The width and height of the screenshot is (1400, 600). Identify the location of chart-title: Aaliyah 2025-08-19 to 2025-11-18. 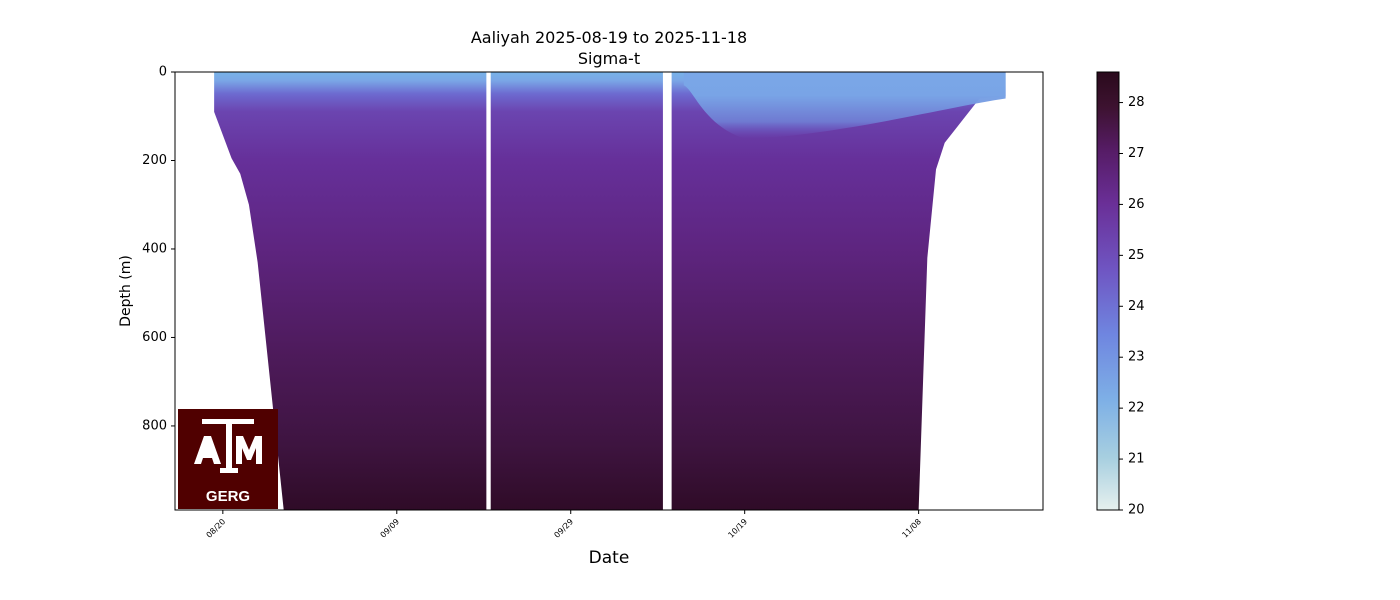
(609, 37).